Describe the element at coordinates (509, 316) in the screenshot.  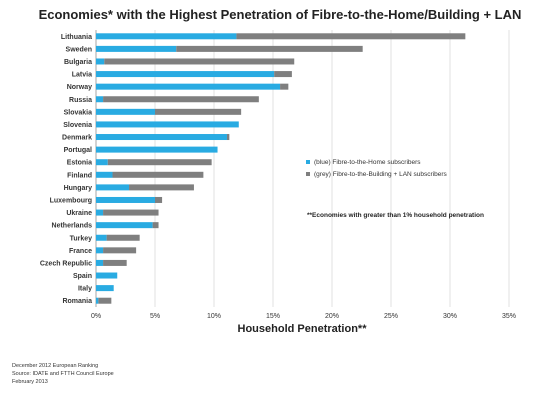
I see `x-tick-label: 35%` at that location.